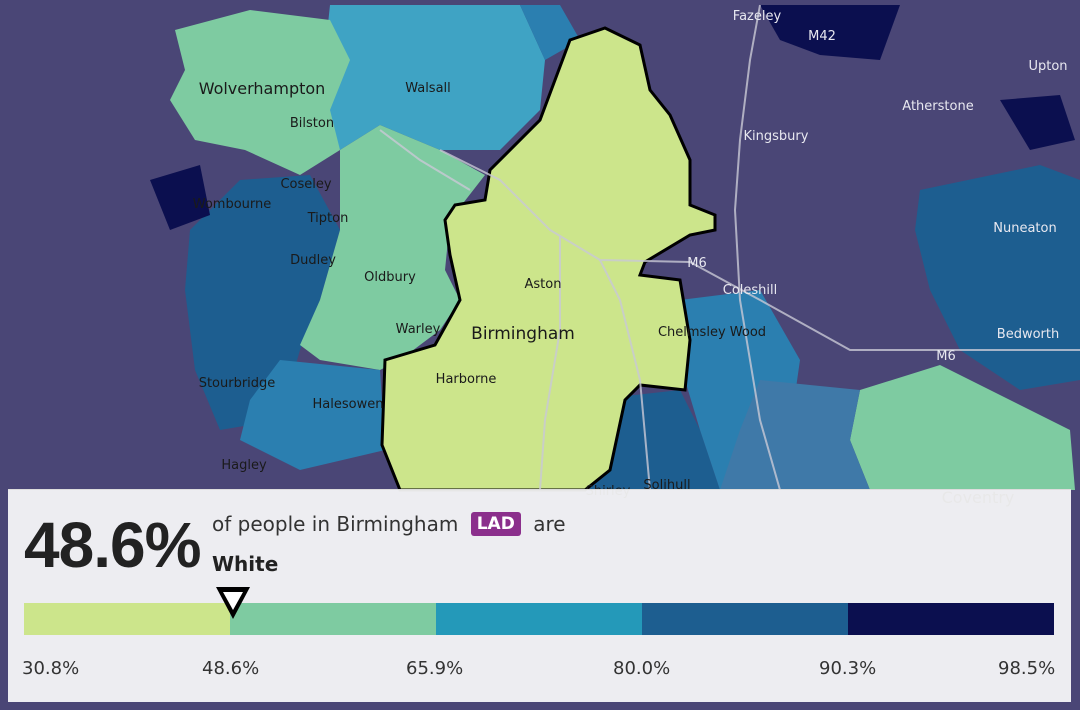  What do you see at coordinates (1028, 334) in the screenshot?
I see `place-label-bedworth: Bedworth` at bounding box center [1028, 334].